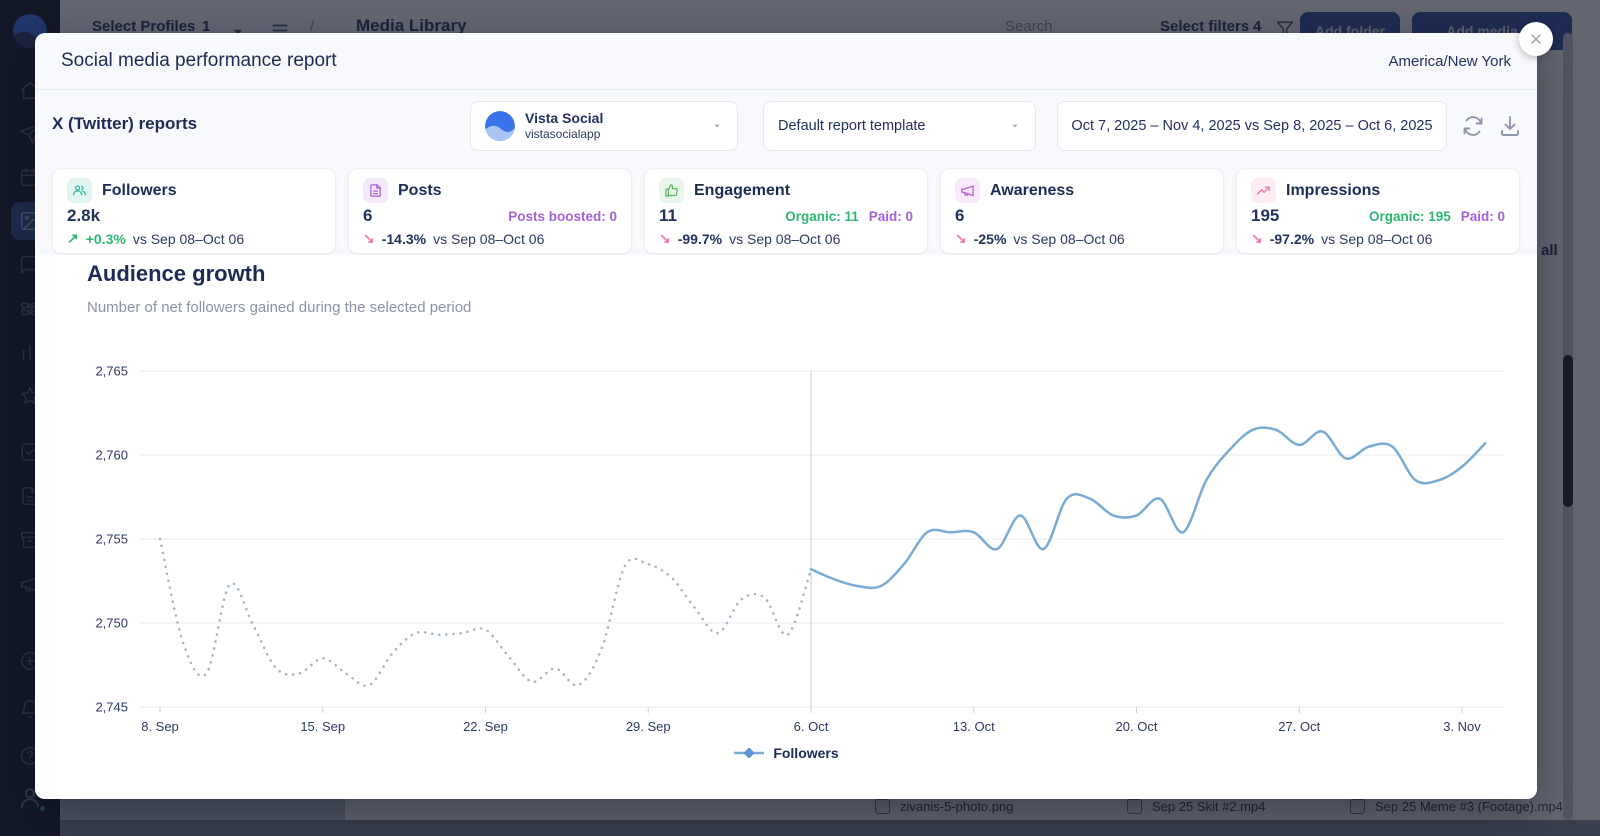 The image size is (1600, 836). What do you see at coordinates (125, 123) in the screenshot?
I see `reports-heading: X (Twitter) reports` at bounding box center [125, 123].